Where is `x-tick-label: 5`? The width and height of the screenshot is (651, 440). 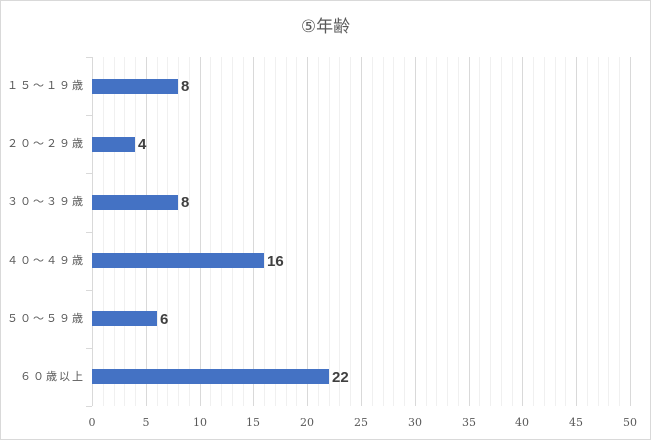 x-tick-label: 5 is located at coordinates (146, 422).